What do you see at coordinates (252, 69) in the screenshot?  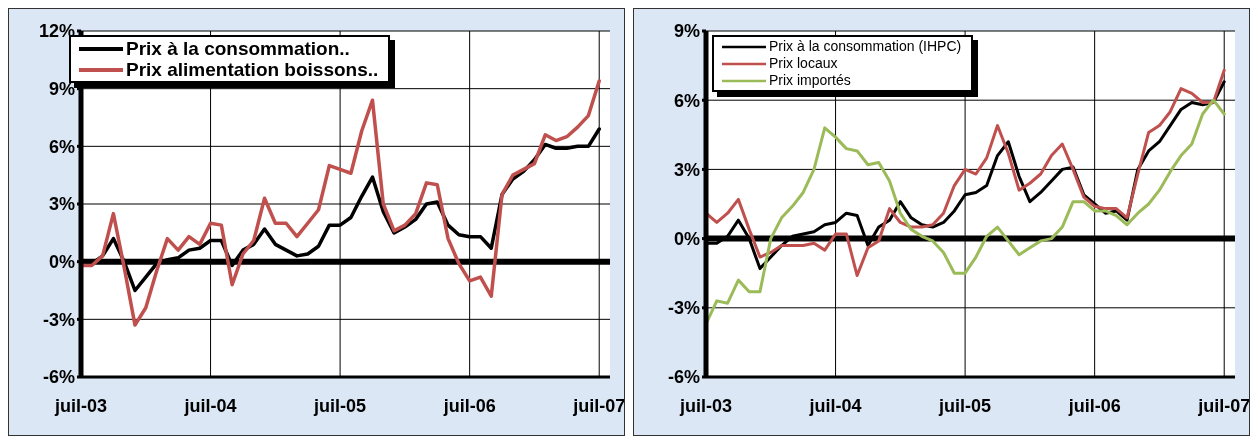 I see `legend-label: Prix alimentation boissons..` at bounding box center [252, 69].